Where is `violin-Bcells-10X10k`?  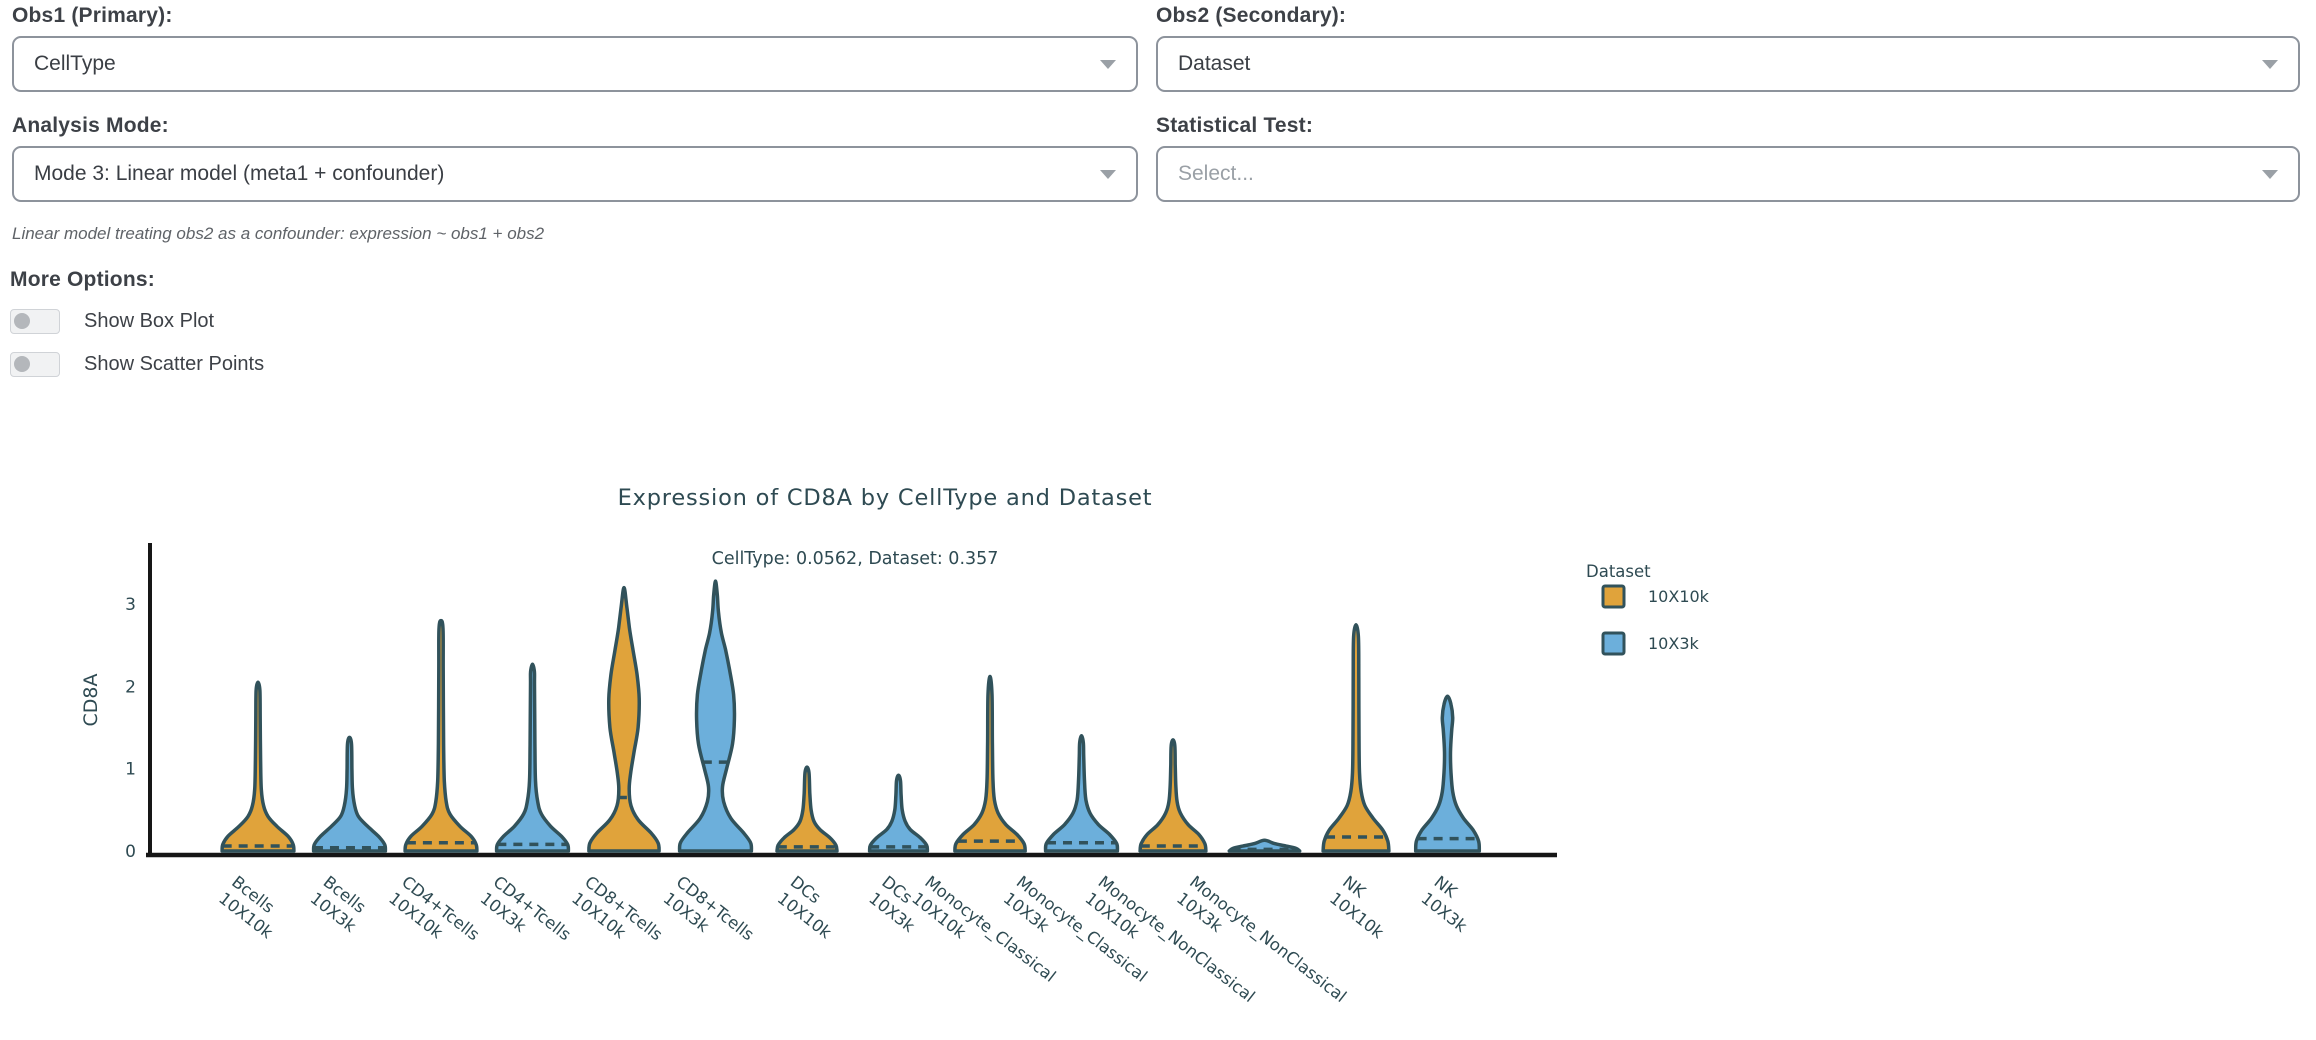 violin-Bcells-10X10k is located at coordinates (258, 766).